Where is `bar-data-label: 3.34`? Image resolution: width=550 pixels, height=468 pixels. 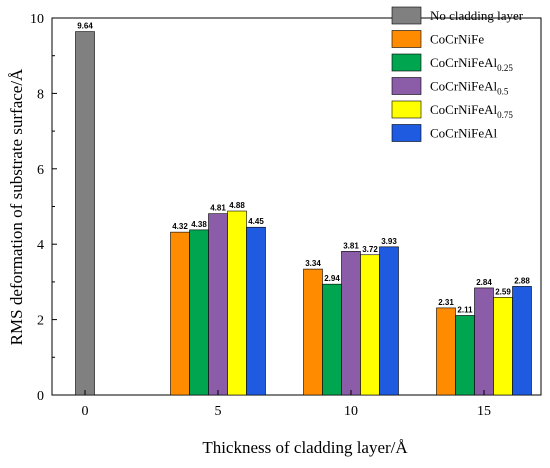
bar-data-label: 3.34 is located at coordinates (313, 263).